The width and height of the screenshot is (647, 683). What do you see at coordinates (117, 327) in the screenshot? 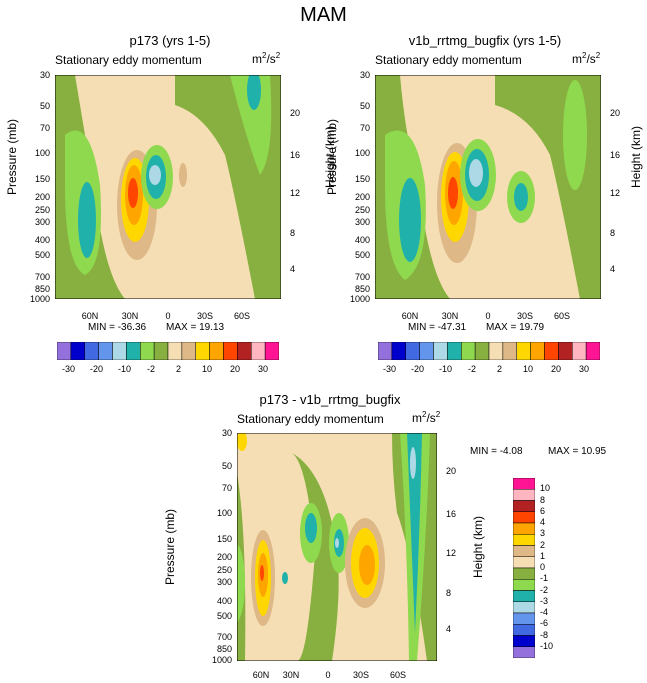
I see `panel-1-min: MIN = -36.36` at bounding box center [117, 327].